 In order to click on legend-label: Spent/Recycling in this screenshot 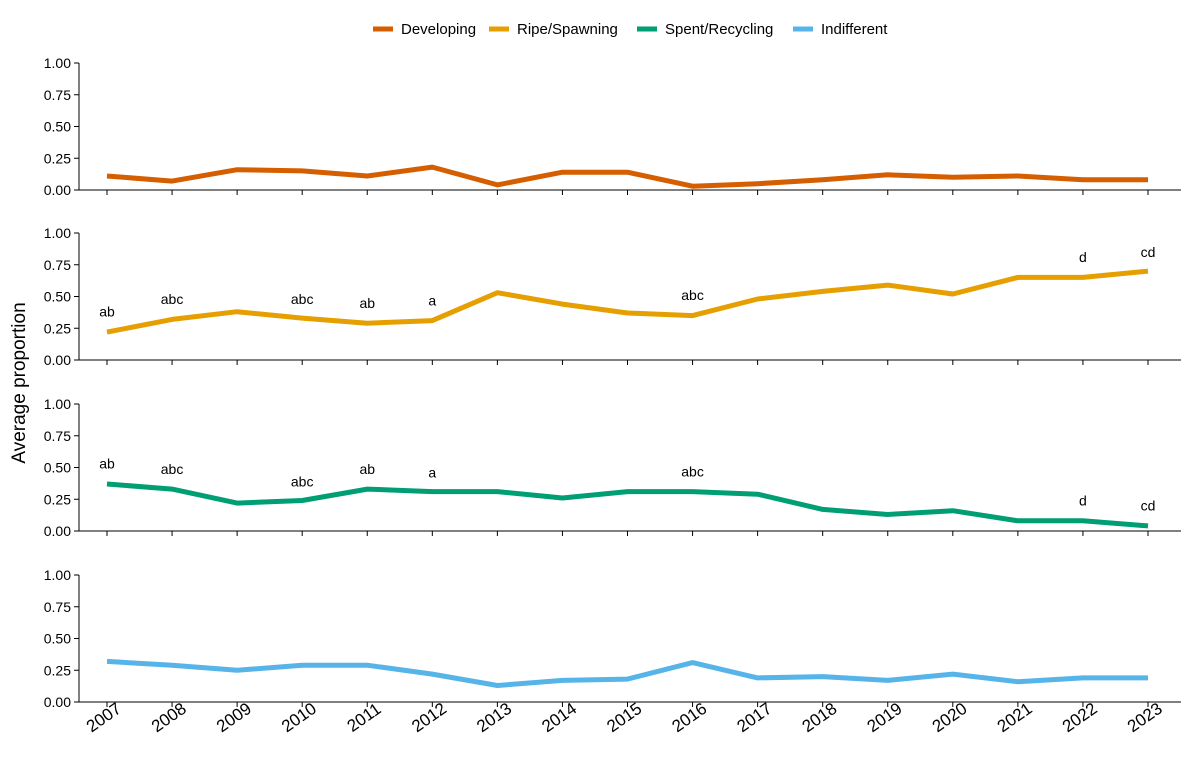, I will do `click(719, 29)`.